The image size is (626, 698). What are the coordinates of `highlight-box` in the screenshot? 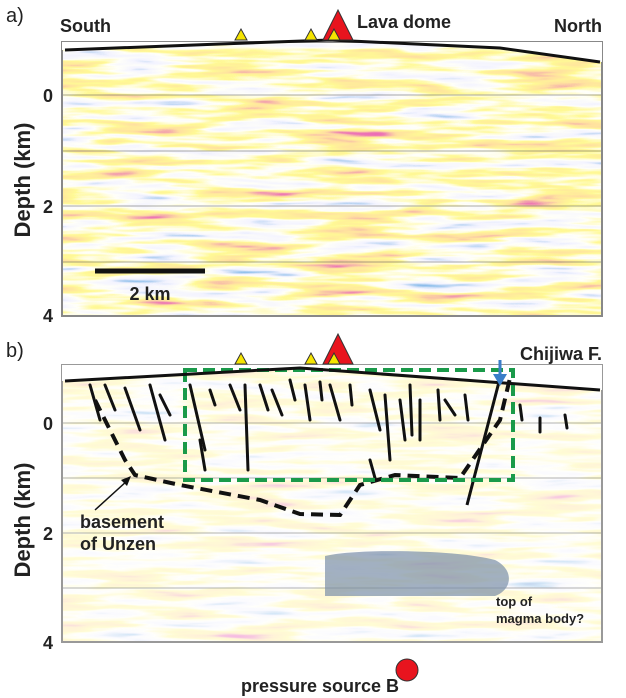 It's located at (349, 425).